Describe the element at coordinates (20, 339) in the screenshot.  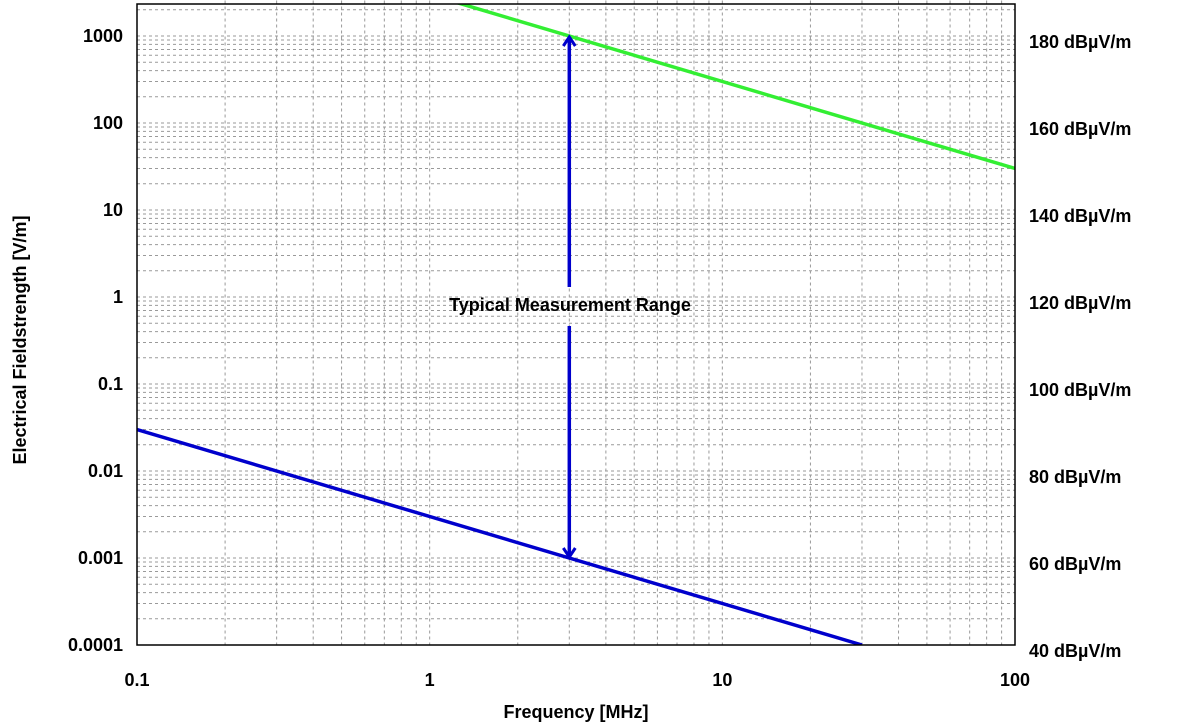
I see `y-axis-title: Electrical Fieldstrength [V/m]` at that location.